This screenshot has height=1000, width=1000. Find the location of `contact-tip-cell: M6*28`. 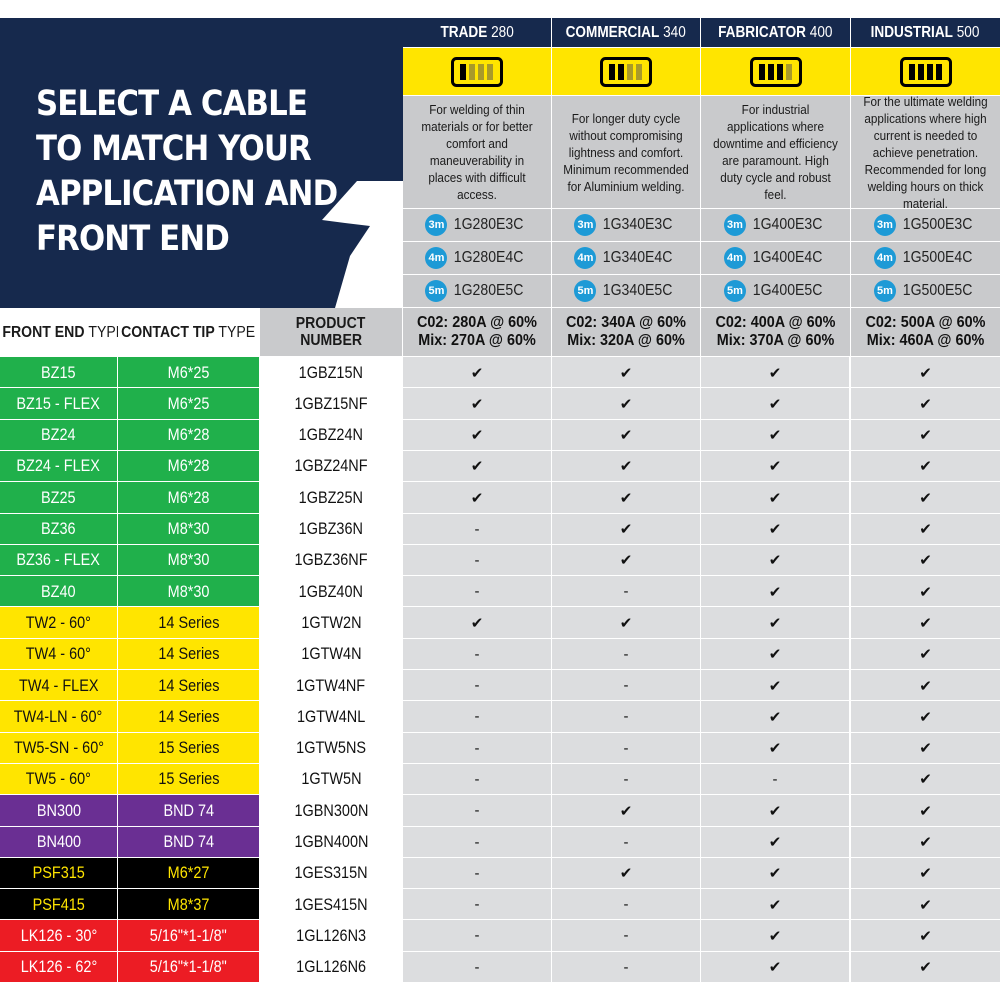

contact-tip-cell: M6*28 is located at coordinates (188, 435).